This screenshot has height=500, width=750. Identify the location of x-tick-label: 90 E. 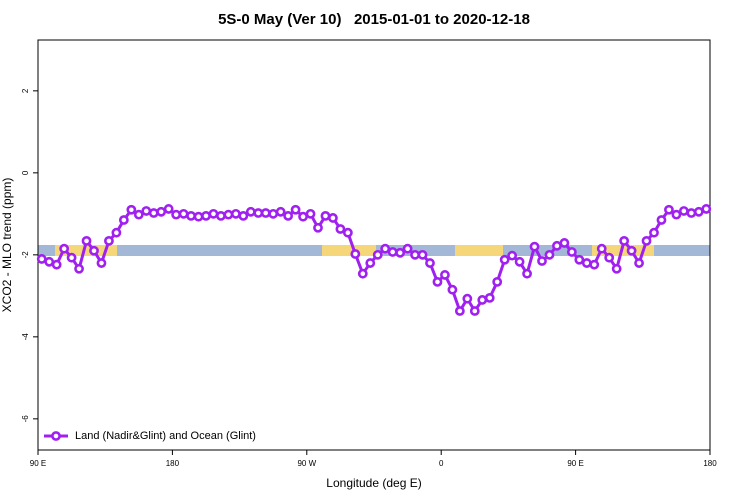
(575, 463).